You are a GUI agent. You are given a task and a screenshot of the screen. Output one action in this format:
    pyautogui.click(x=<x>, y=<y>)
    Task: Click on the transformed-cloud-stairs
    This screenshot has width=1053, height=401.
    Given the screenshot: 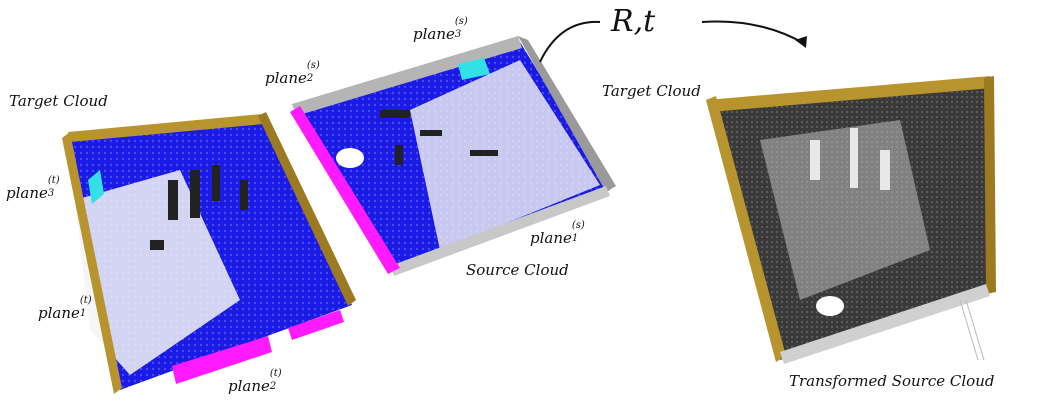 What is the action you would take?
    pyautogui.click(x=972, y=330)
    